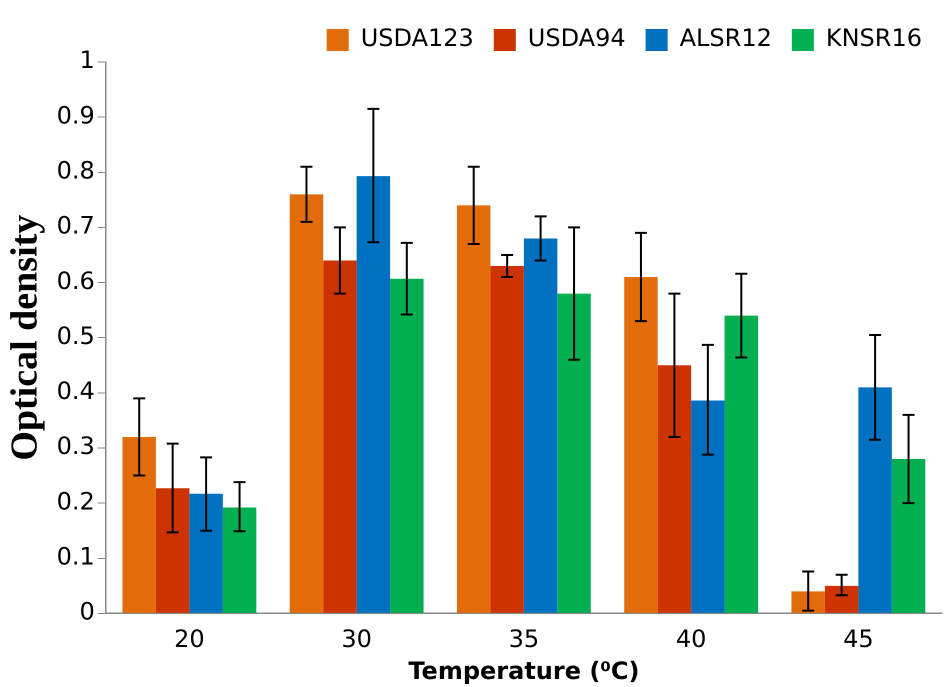 This screenshot has width=952, height=687. I want to click on y-tick-label: 0.9, so click(75, 115).